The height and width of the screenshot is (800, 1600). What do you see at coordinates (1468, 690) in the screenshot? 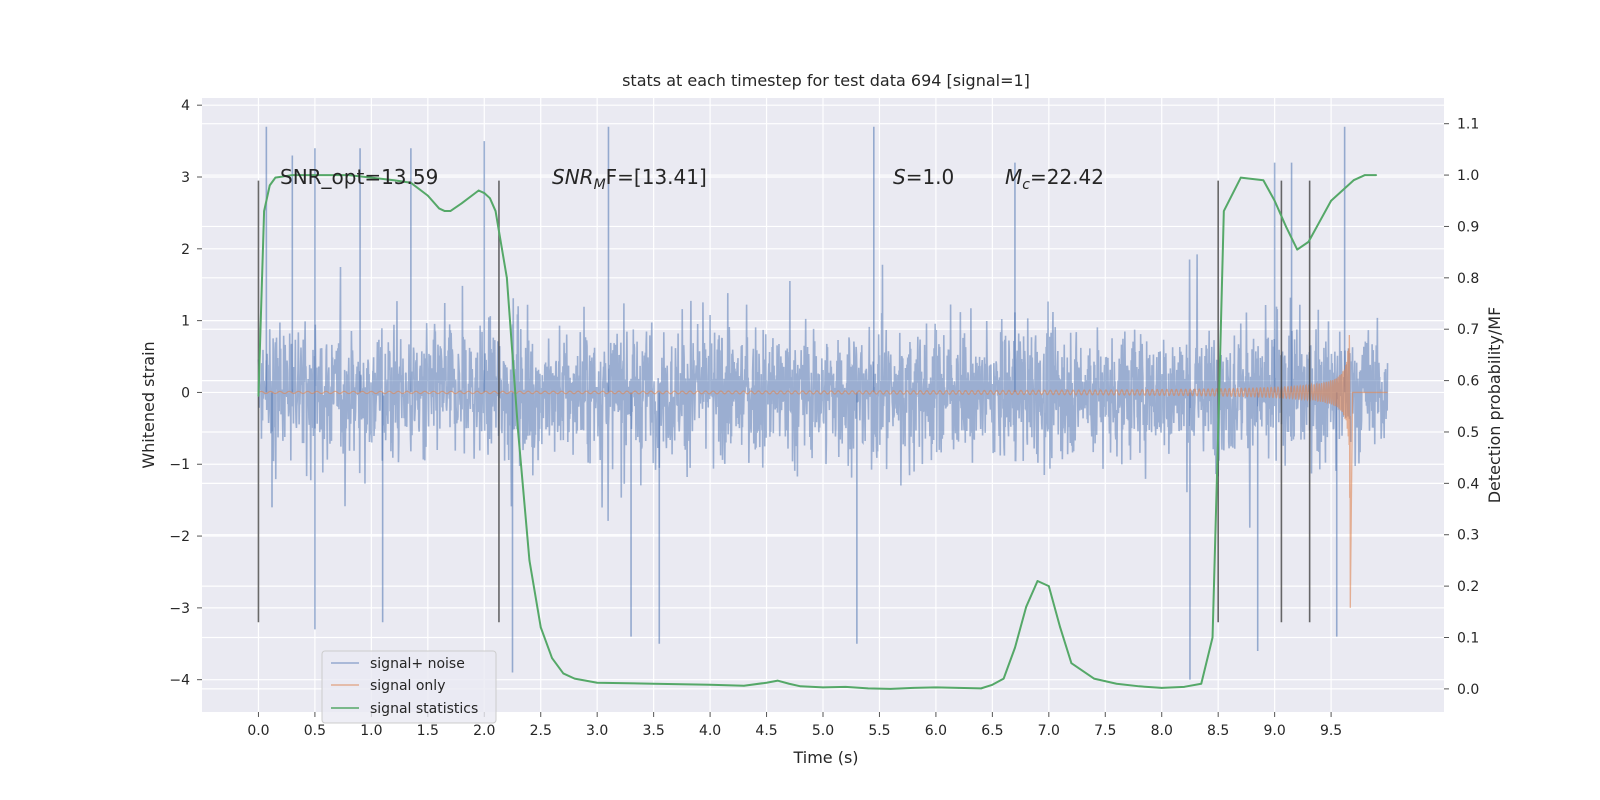
I see `y2-tick-label: 0.0` at bounding box center [1468, 690].